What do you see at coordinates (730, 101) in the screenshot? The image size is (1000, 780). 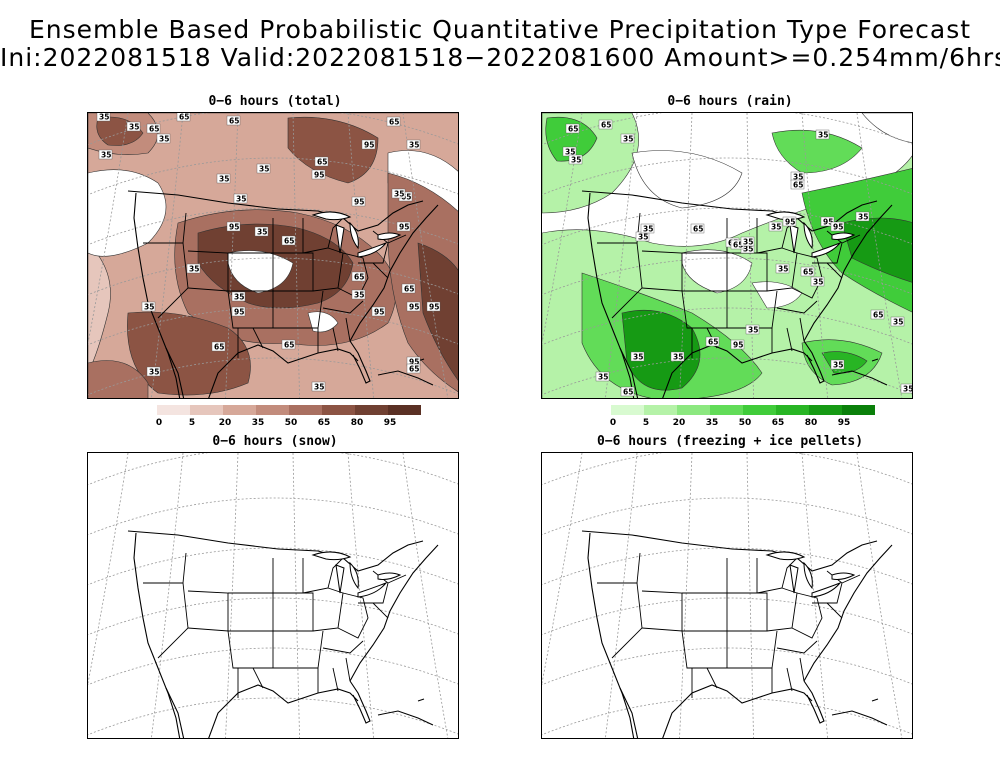 I see `panel-title-rain: 0−6 hours (rain)` at bounding box center [730, 101].